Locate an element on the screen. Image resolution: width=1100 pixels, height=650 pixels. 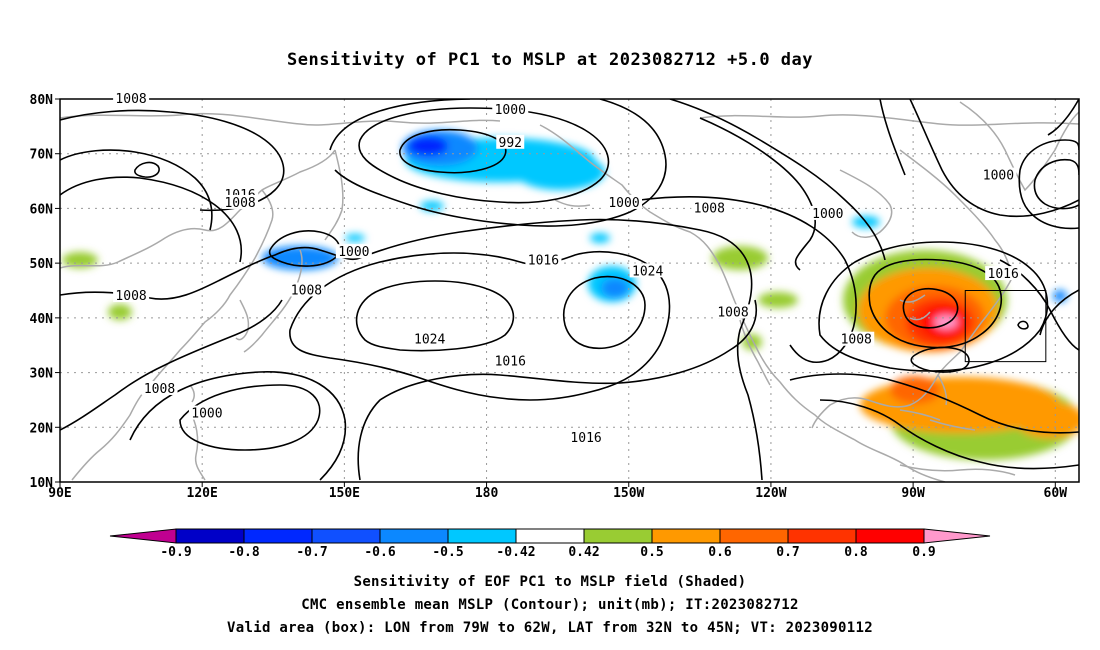
contour-1024-atlantic is located at coordinates (1059, 312).